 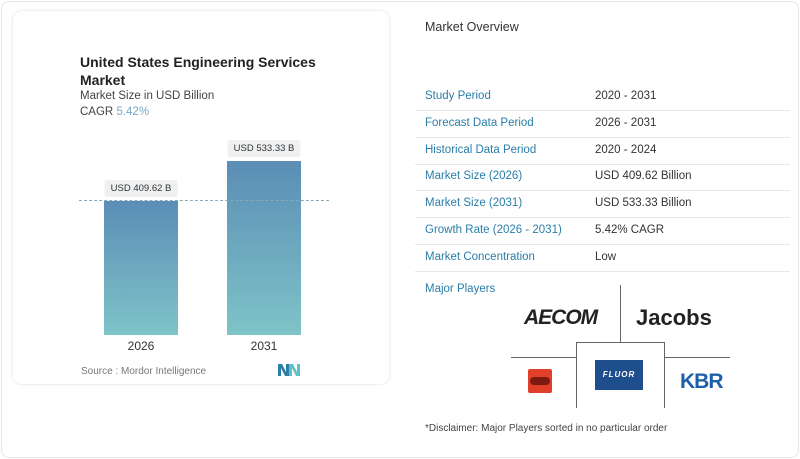 I want to click on x-tick-label: 2026, so click(x=141, y=346).